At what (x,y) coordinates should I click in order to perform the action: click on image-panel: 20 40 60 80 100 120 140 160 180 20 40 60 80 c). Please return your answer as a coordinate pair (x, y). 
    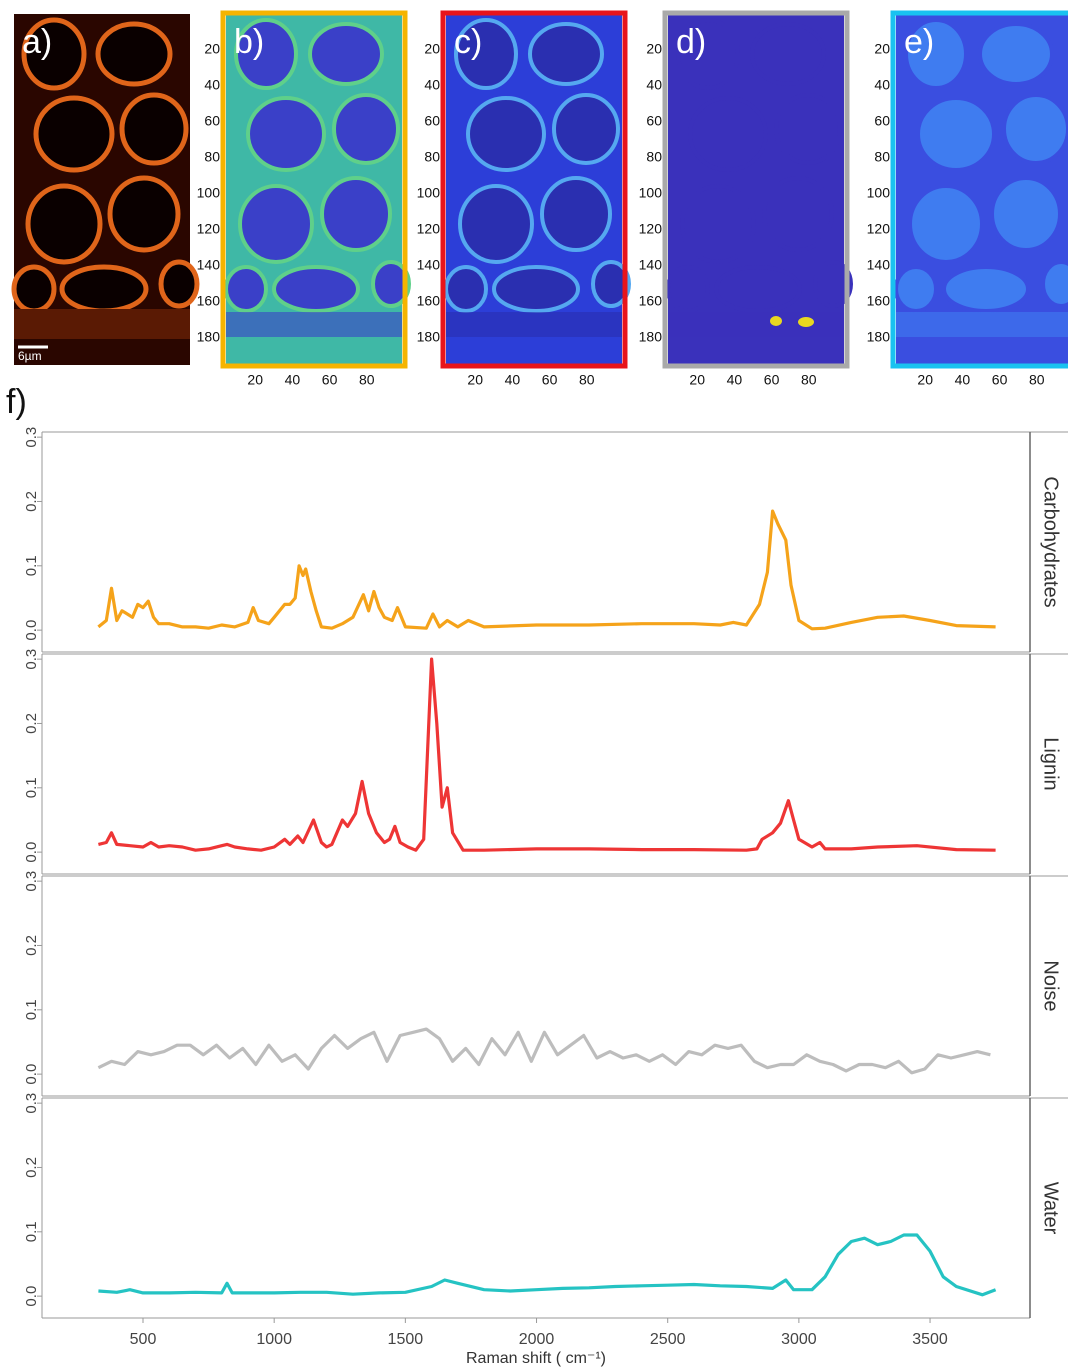
    Looking at the image, I should click on (524, 199).